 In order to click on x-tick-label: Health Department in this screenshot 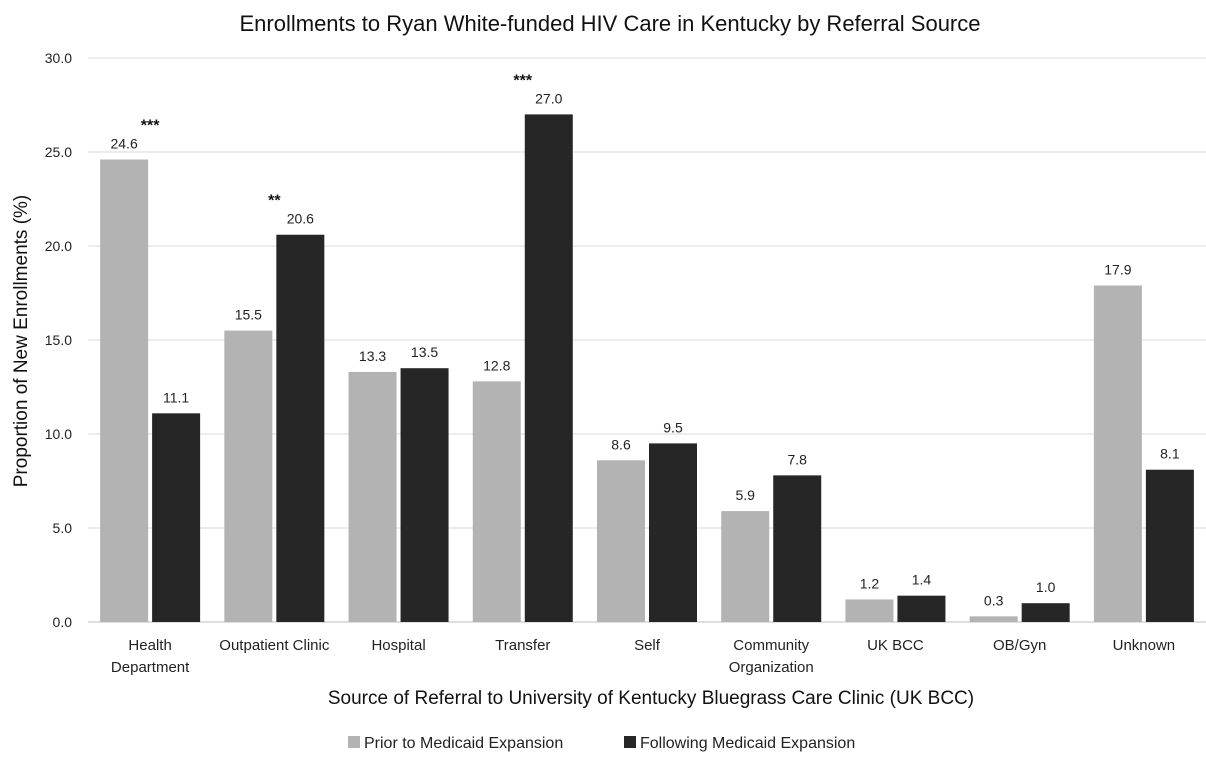, I will do `click(150, 656)`.